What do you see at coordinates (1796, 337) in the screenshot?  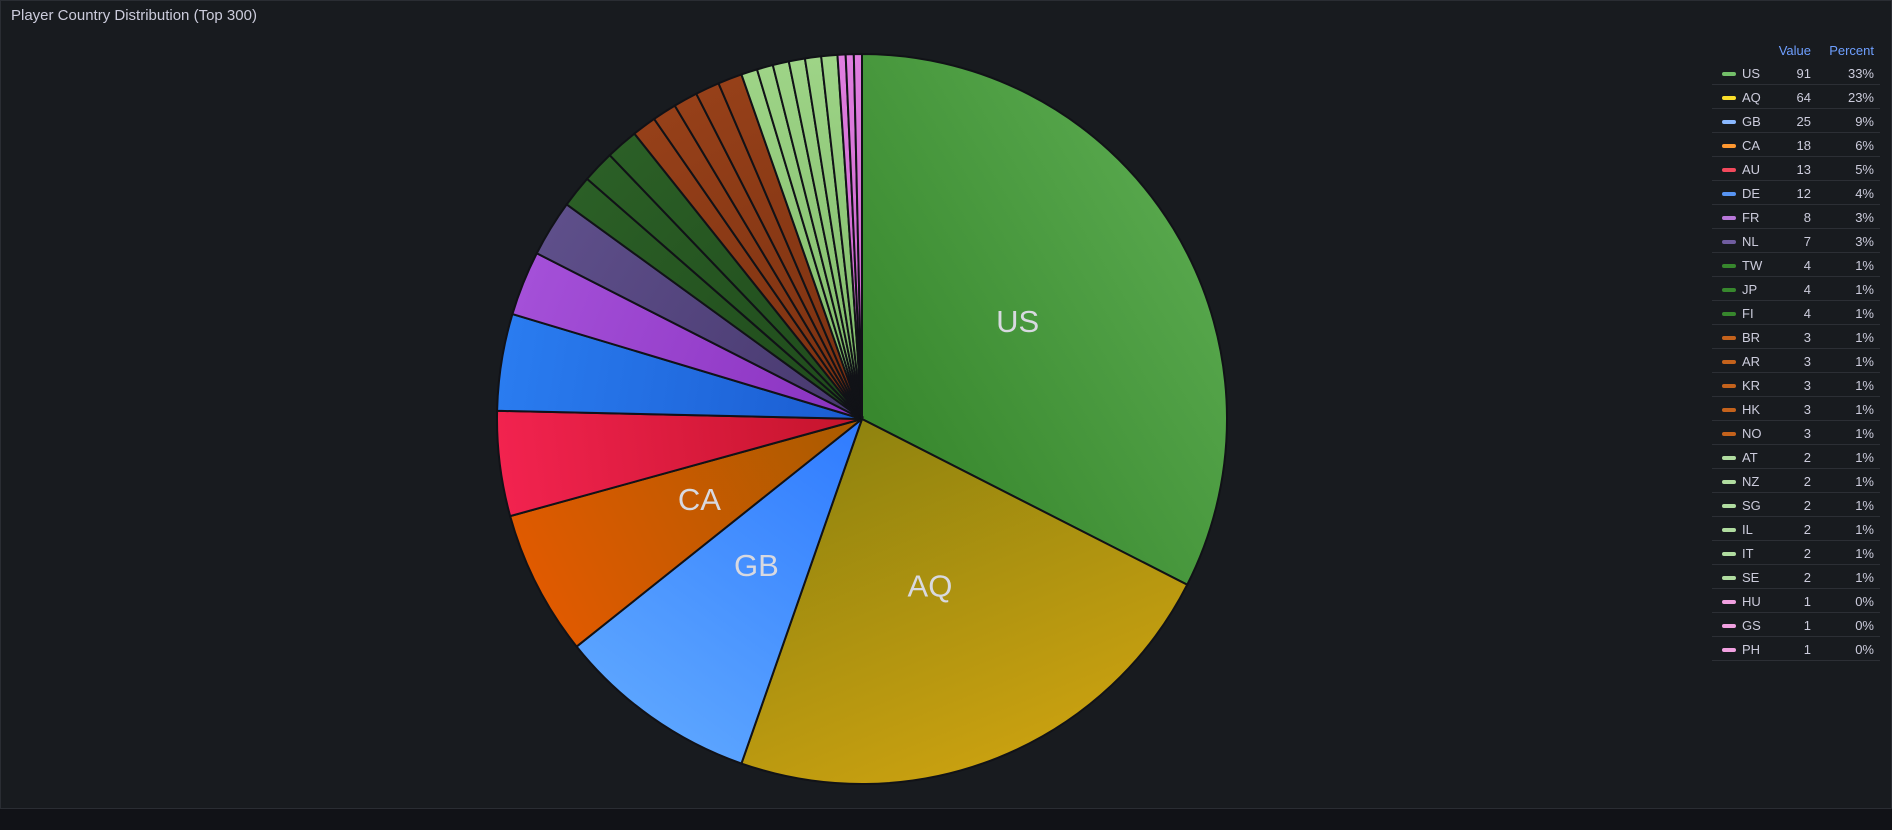 I see `legend-row-br: BR 3 1%` at bounding box center [1796, 337].